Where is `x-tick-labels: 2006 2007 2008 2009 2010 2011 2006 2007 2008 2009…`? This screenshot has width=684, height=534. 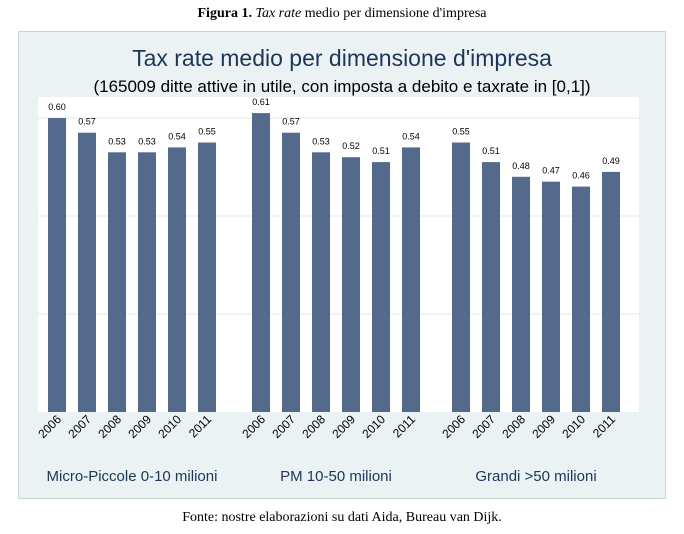
x-tick-labels: 2006 2007 2008 2009 2010 2011 2006 2007 2008 2009… is located at coordinates (326, 426).